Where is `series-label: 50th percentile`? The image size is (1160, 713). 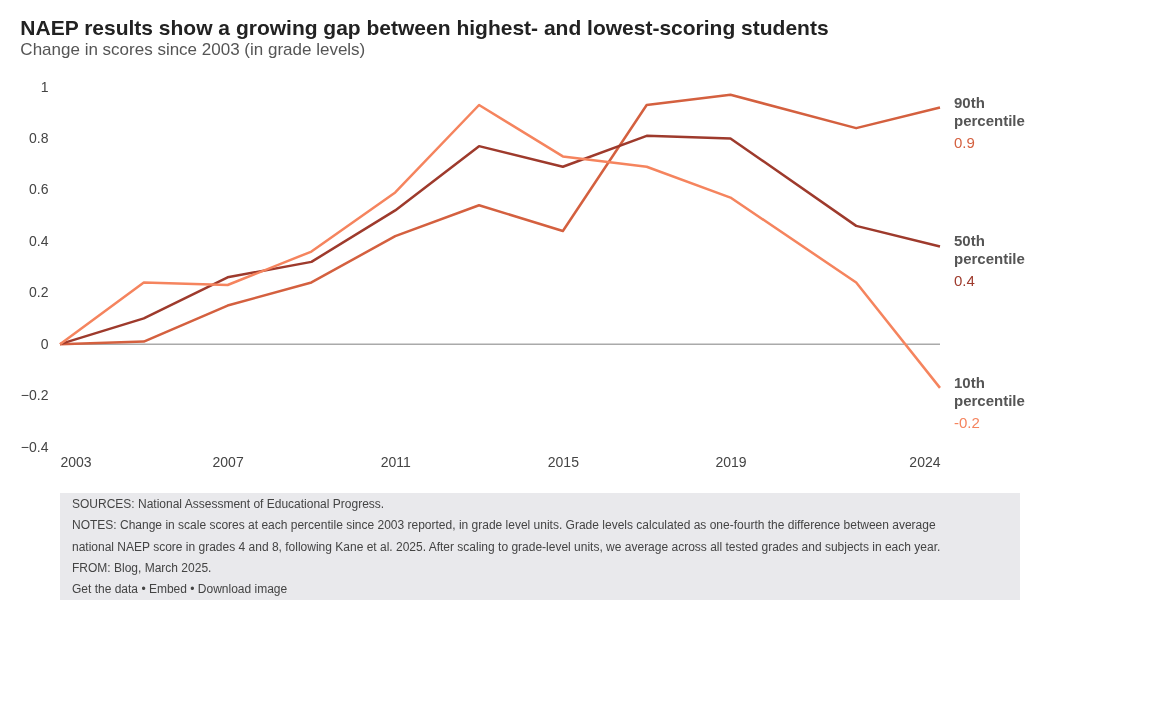 series-label: 50th percentile is located at coordinates (989, 250).